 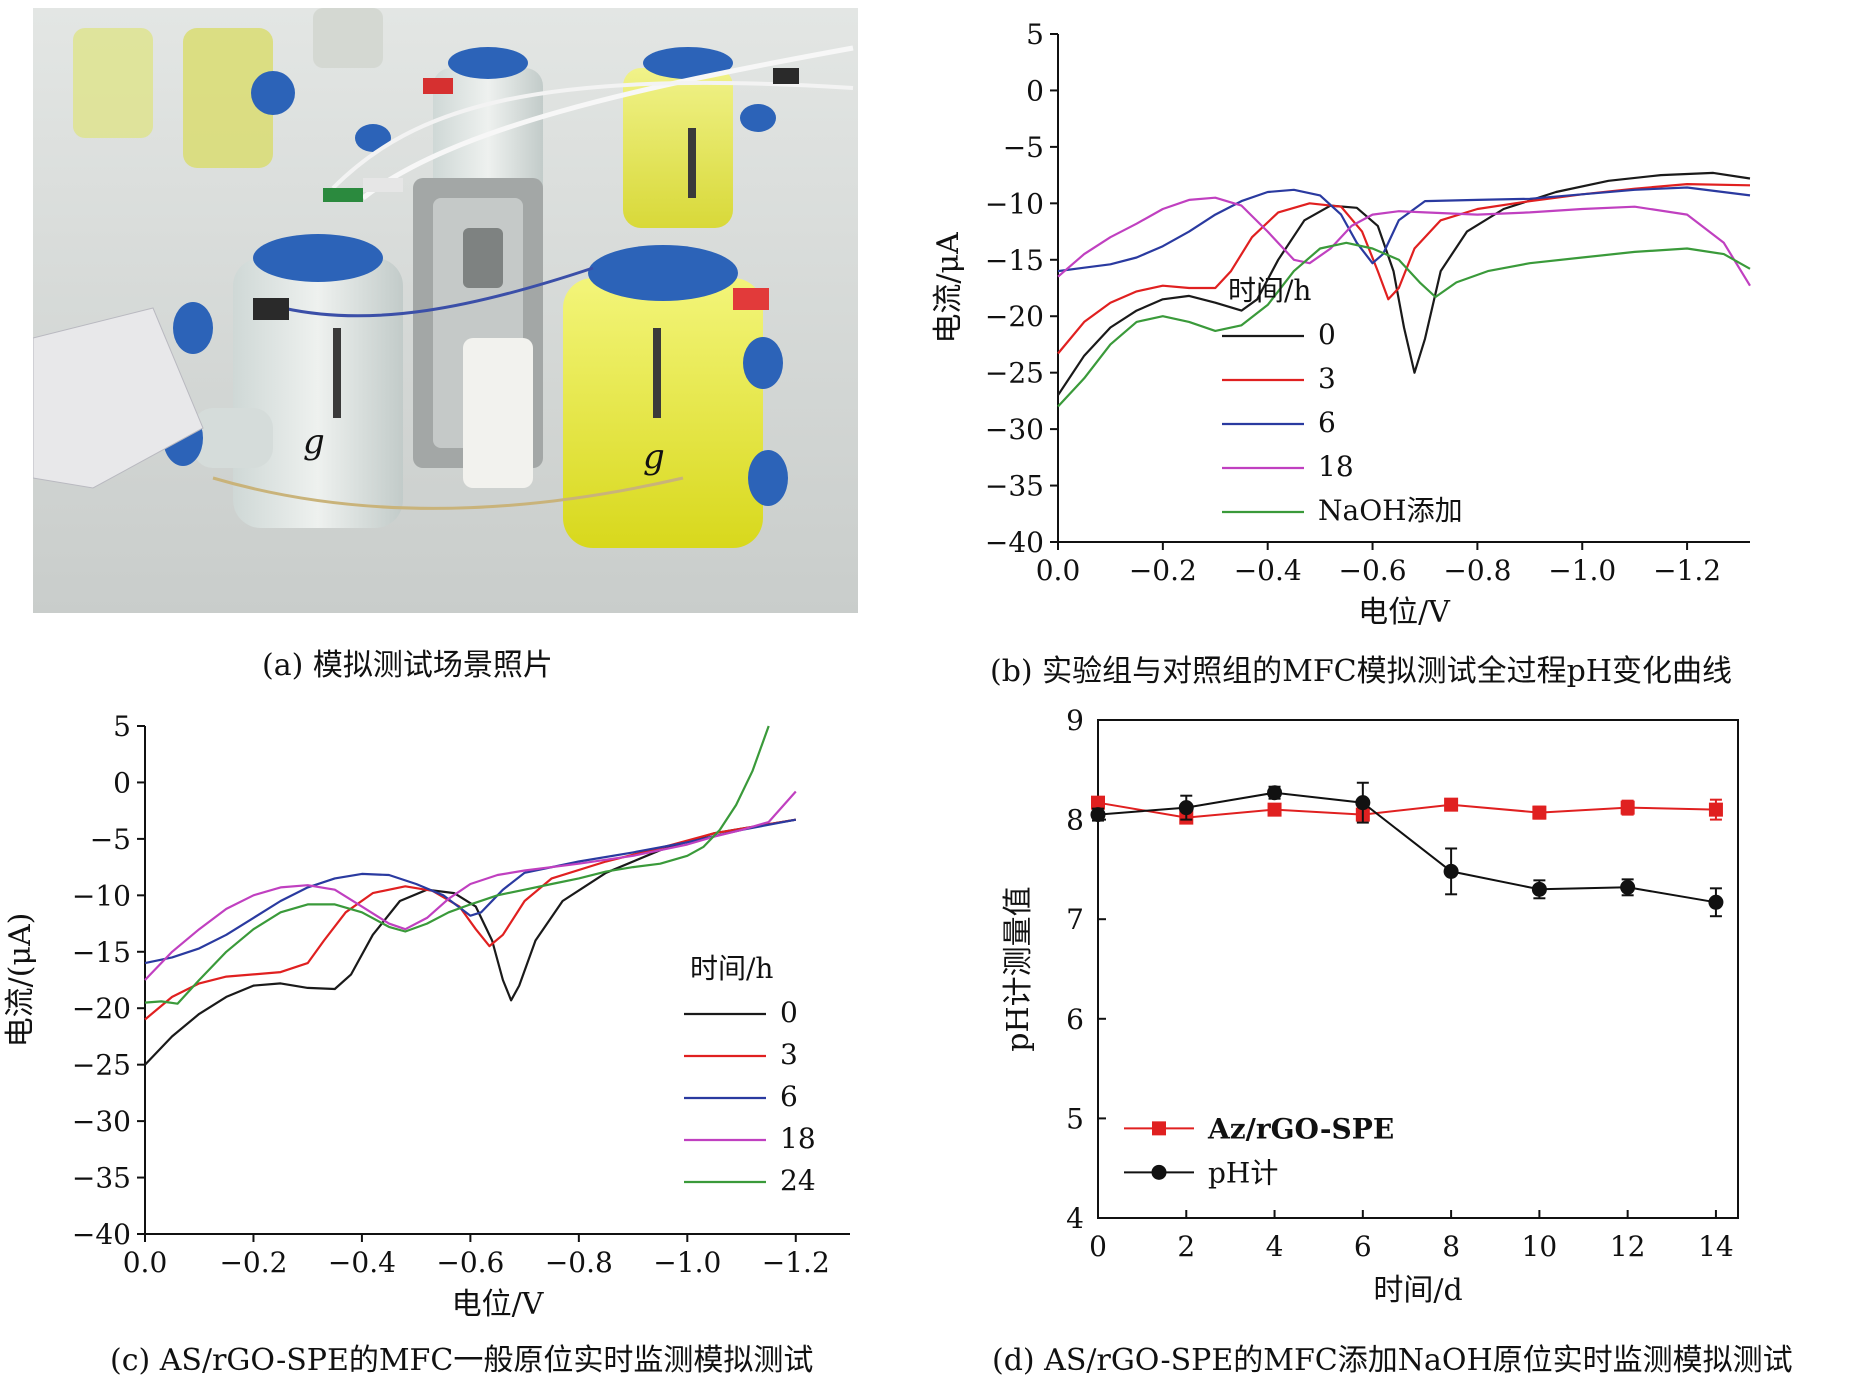 What do you see at coordinates (1540, 1246) in the screenshot?
I see `x-tick-label: 10` at bounding box center [1540, 1246].